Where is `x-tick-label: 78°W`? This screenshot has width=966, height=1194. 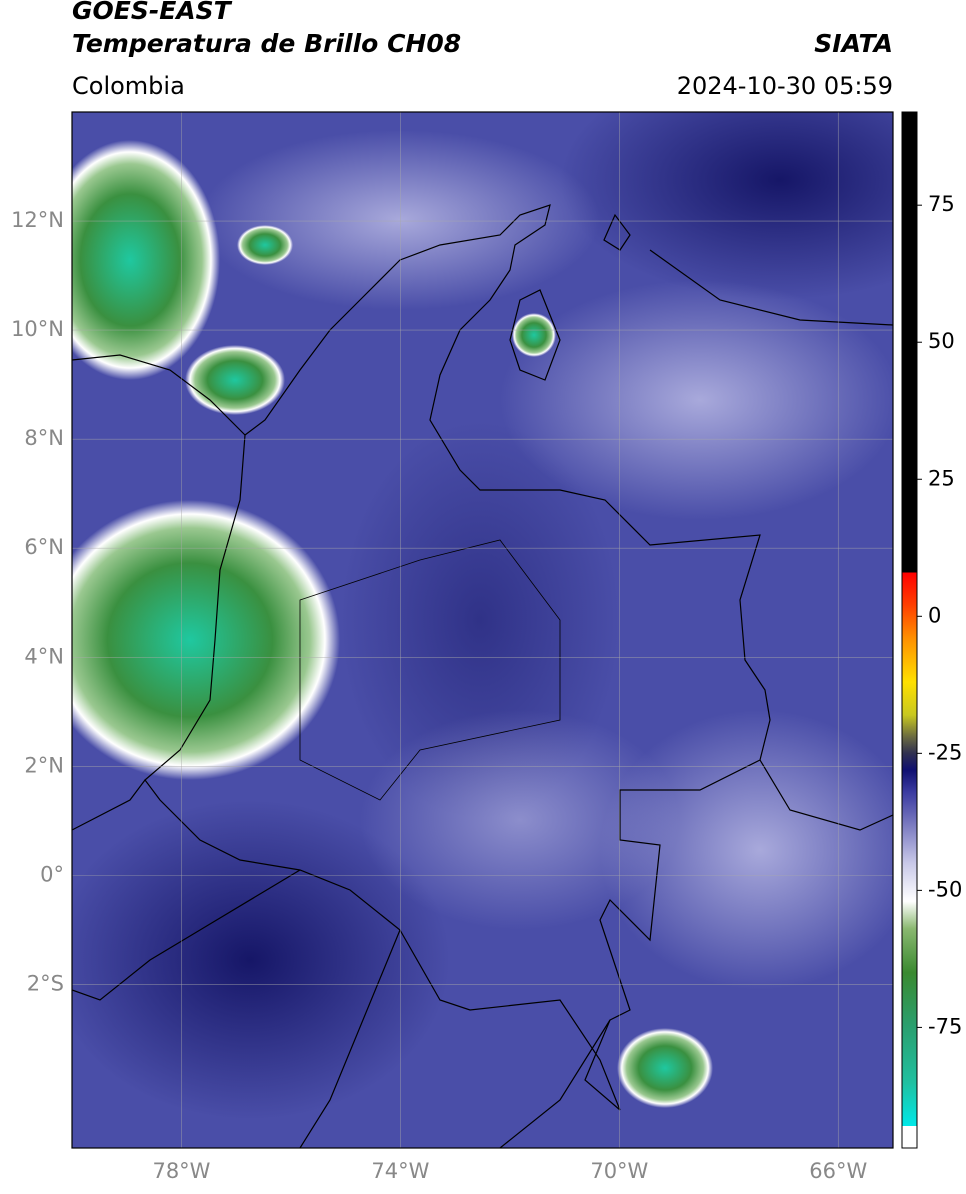 x-tick-label: 78°W is located at coordinates (181, 1171).